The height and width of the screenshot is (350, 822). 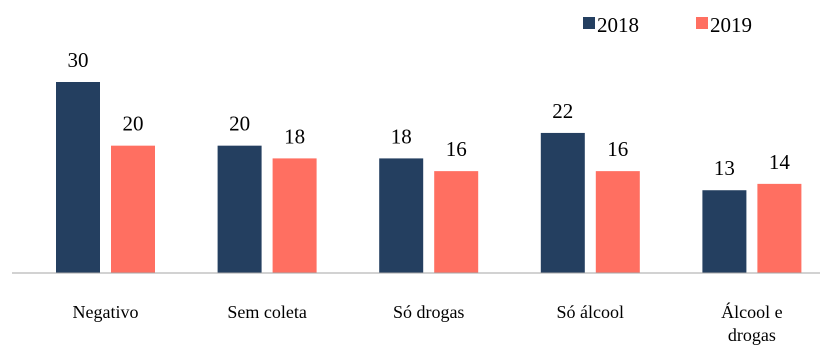 What do you see at coordinates (780, 162) in the screenshot?
I see `value-label-2019-5: 14` at bounding box center [780, 162].